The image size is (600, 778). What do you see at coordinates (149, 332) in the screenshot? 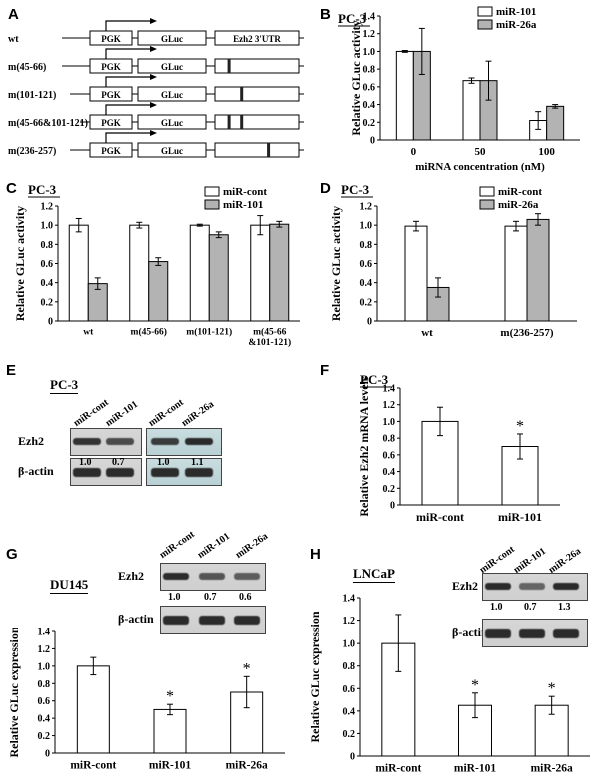
I see `x-tick-label: m(45-66)` at bounding box center [149, 332].